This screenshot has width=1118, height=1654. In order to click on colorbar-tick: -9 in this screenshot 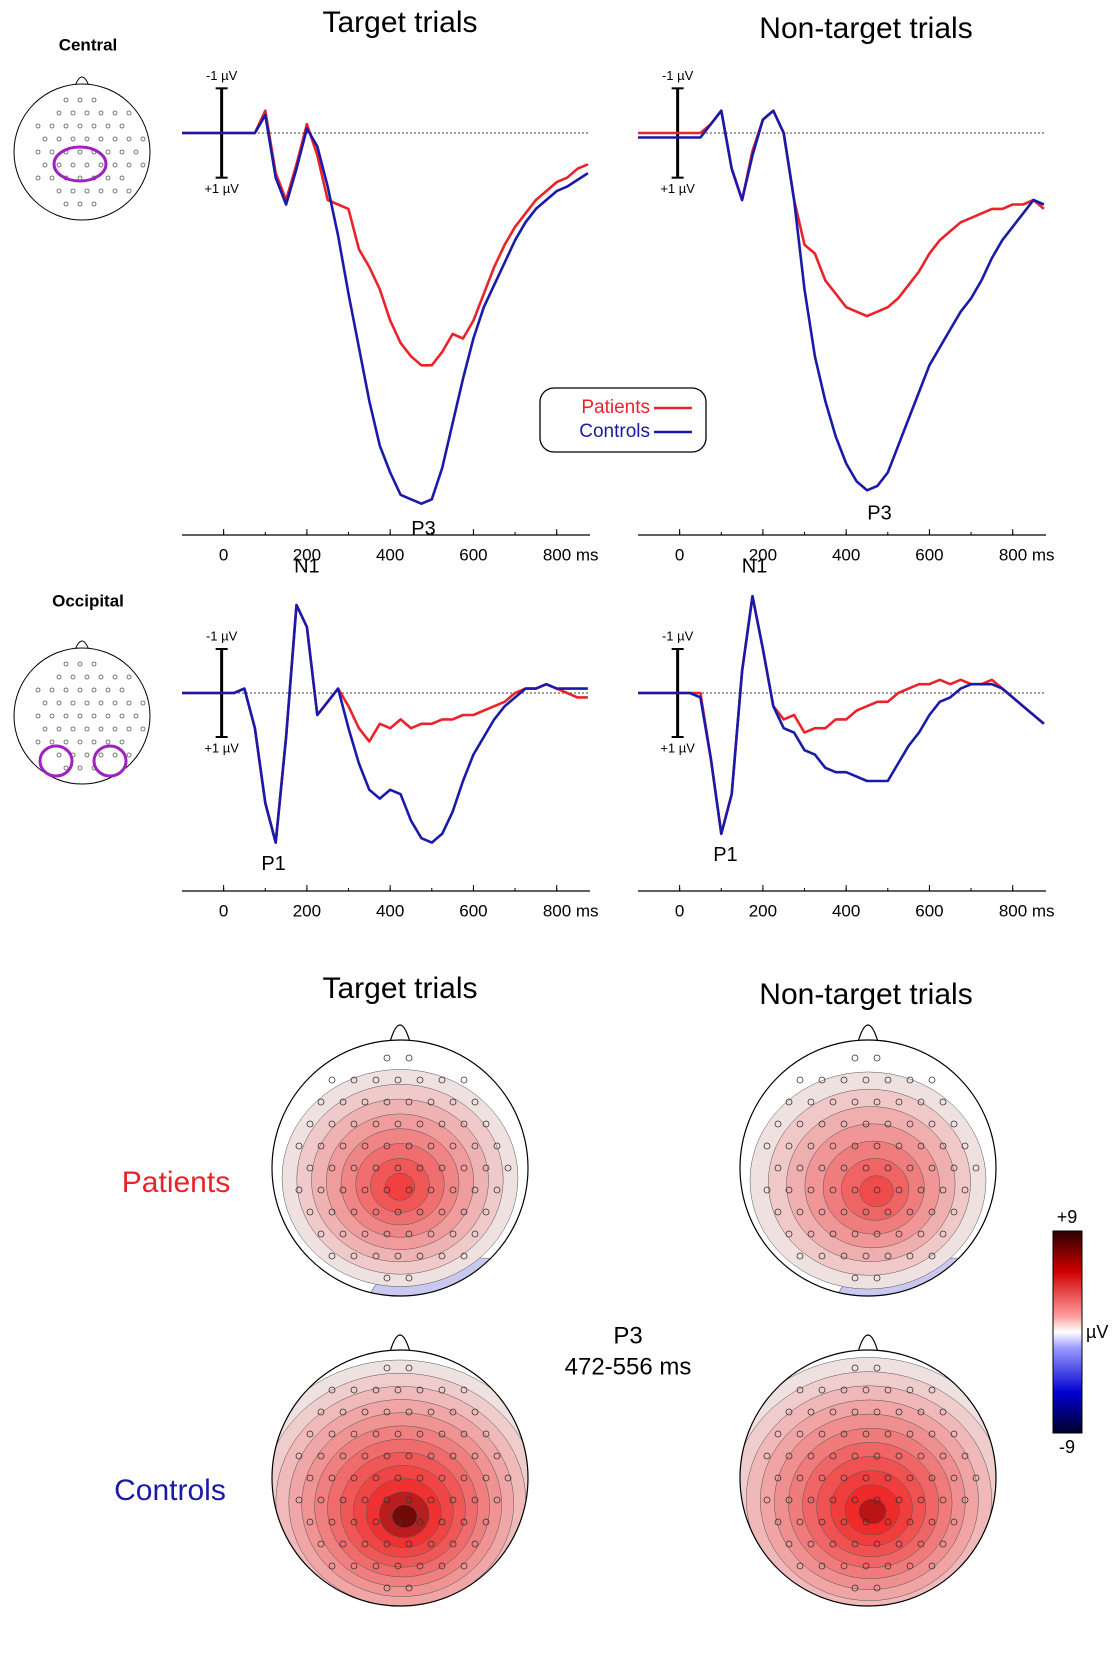, I will do `click(1067, 1447)`.